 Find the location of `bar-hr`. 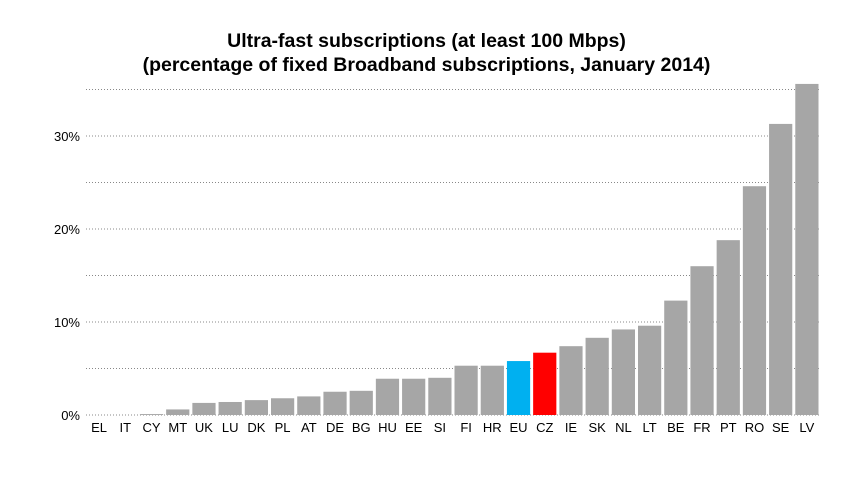

bar-hr is located at coordinates (492, 390).